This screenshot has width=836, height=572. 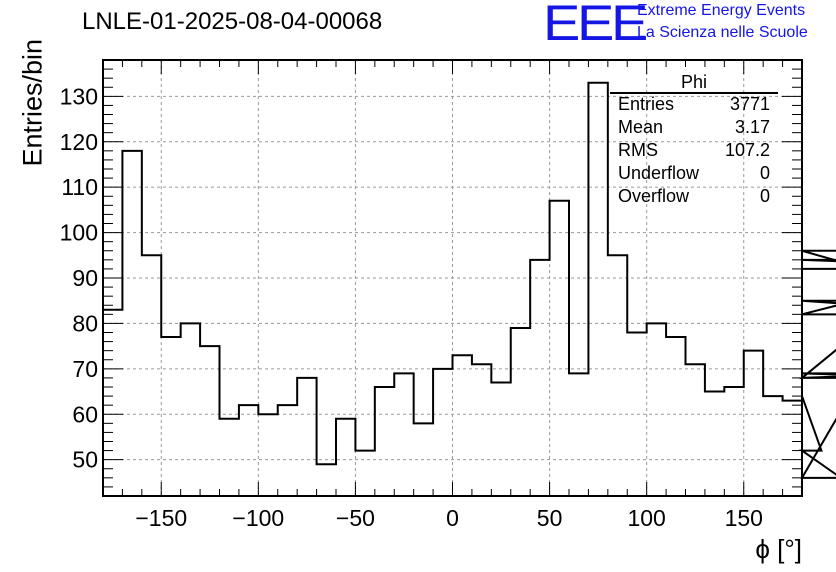 I want to click on x-tick-label: 100, so click(x=646, y=518).